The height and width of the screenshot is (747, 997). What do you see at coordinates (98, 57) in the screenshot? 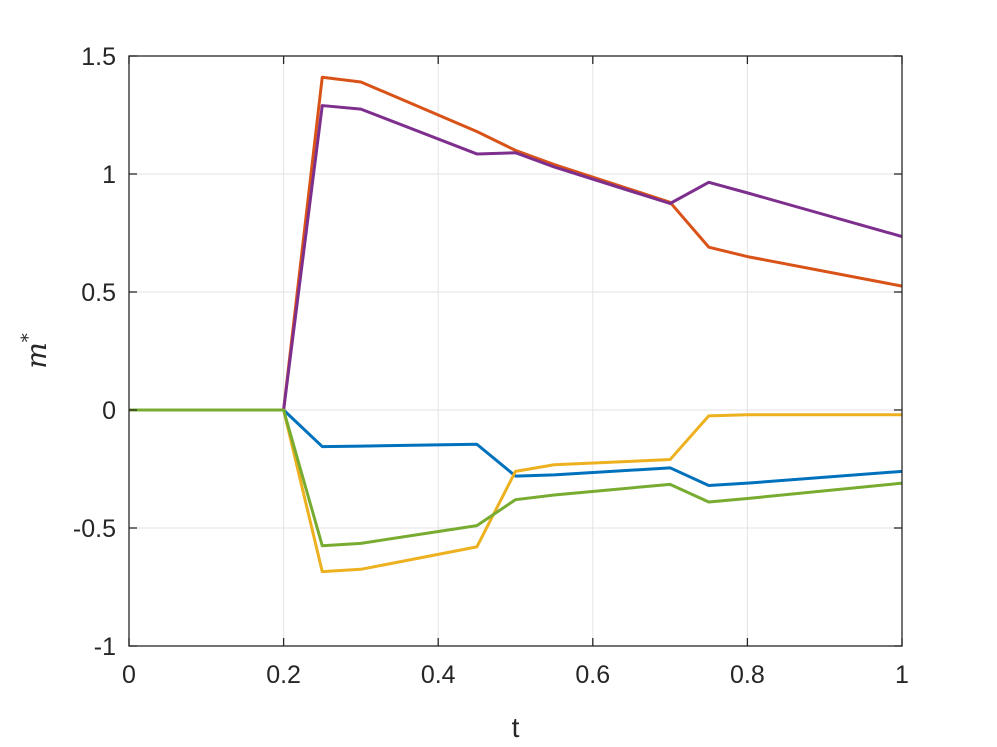
I see `y-tick-label: 1.5` at bounding box center [98, 57].